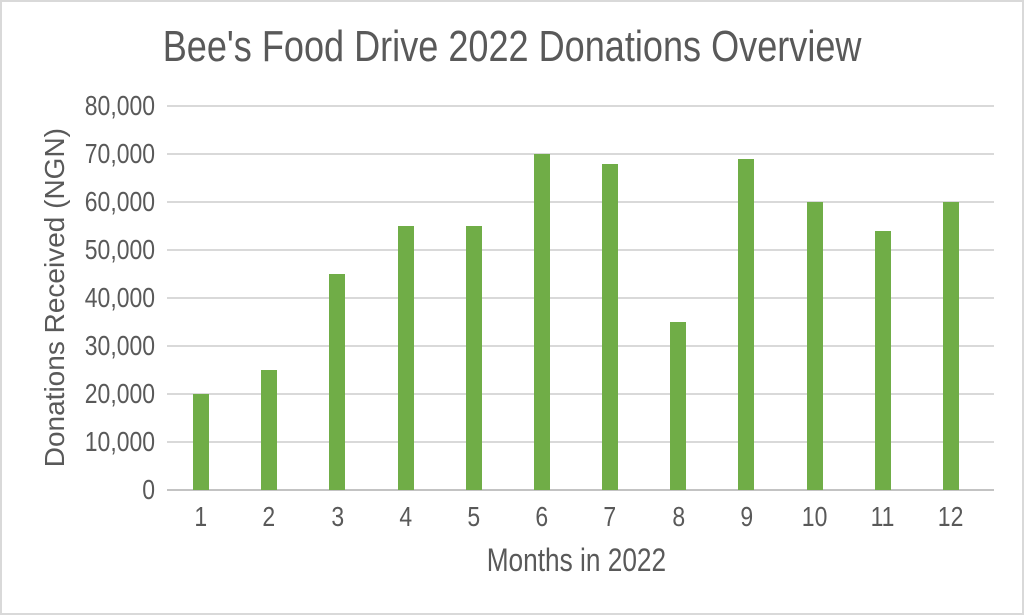 The width and height of the screenshot is (1024, 615). I want to click on x-tick-label-text: 2, so click(269, 516).